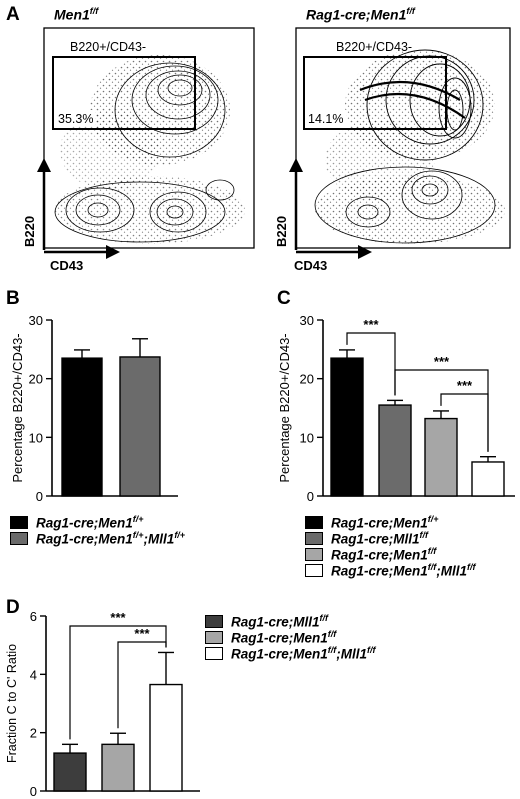 The width and height of the screenshot is (520, 799). I want to click on y-axis-label-b: Percentage B220+/CD43-, so click(17, 407).